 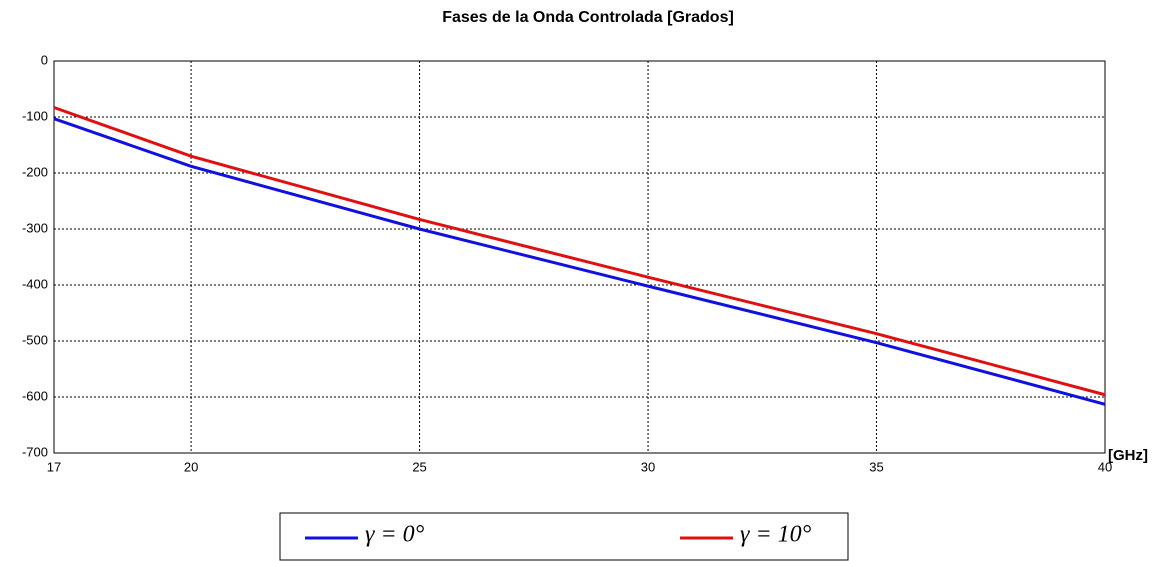 I want to click on legend-label: γ = 10°, so click(x=776, y=535).